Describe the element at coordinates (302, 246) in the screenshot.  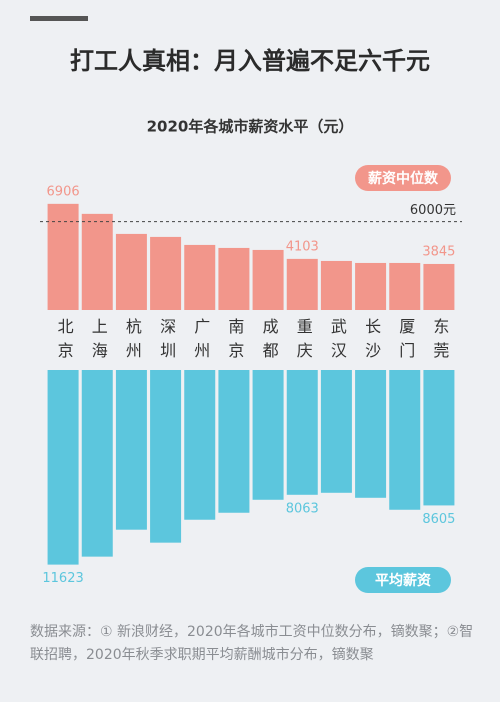
I see `value-label: 4103` at that location.